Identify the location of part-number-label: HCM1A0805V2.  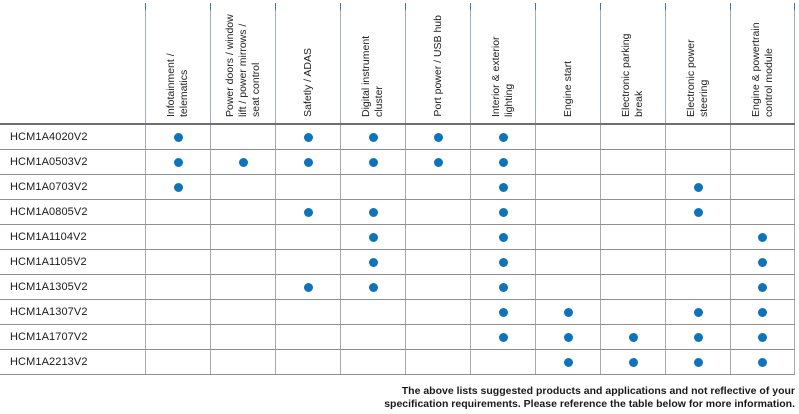
(49, 212).